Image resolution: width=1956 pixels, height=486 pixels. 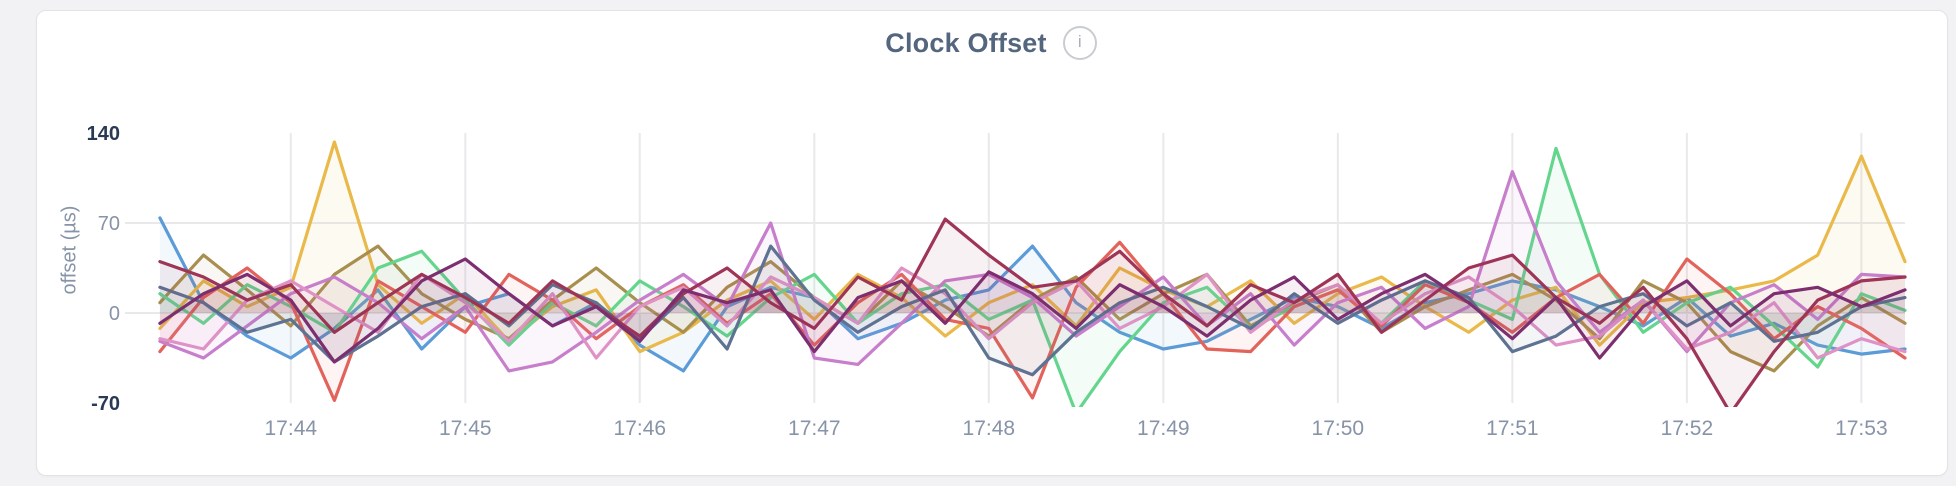 I want to click on x-tick-label: 17:46, so click(x=640, y=428).